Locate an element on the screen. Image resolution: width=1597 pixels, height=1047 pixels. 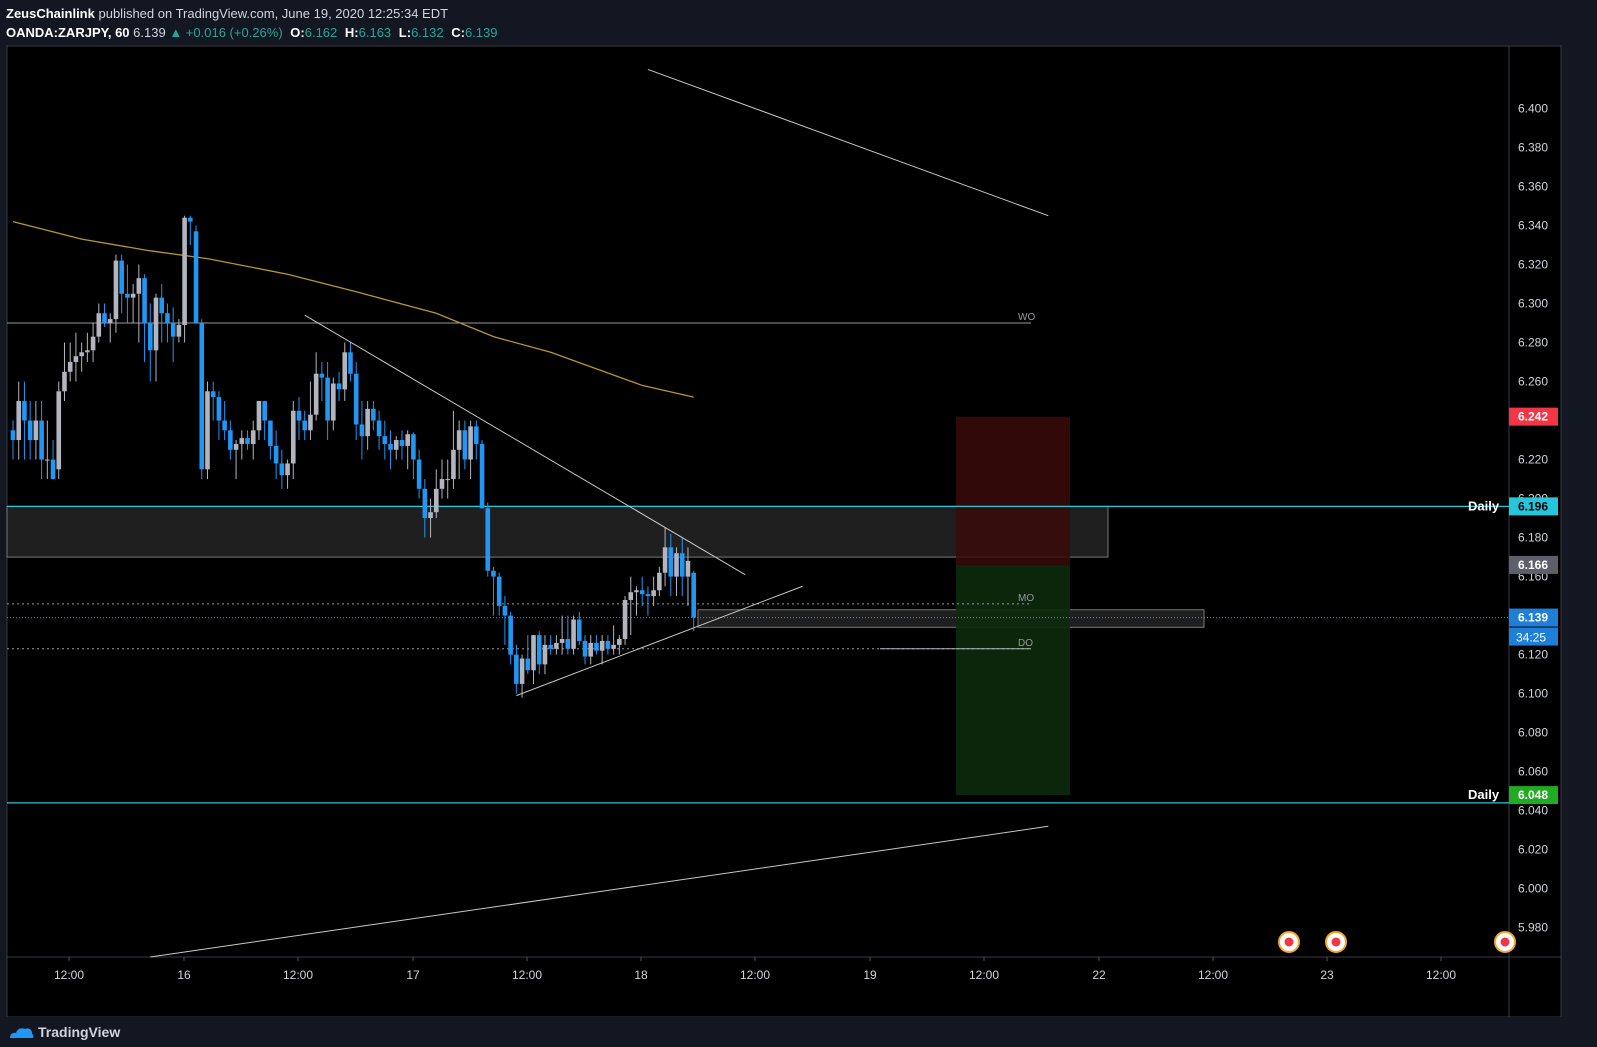
ascending-trendline is located at coordinates (659, 641).